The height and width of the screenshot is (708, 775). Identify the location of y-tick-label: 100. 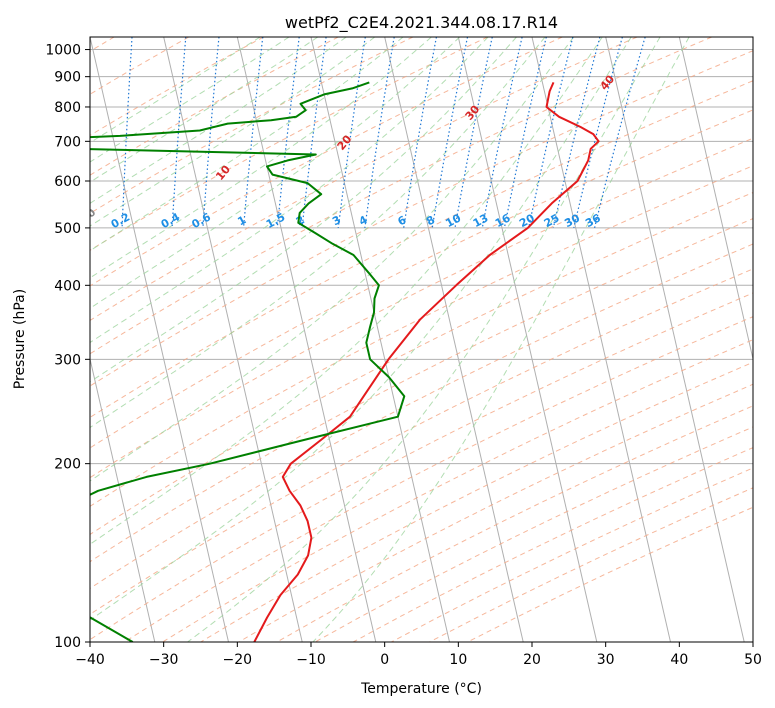
(67, 643).